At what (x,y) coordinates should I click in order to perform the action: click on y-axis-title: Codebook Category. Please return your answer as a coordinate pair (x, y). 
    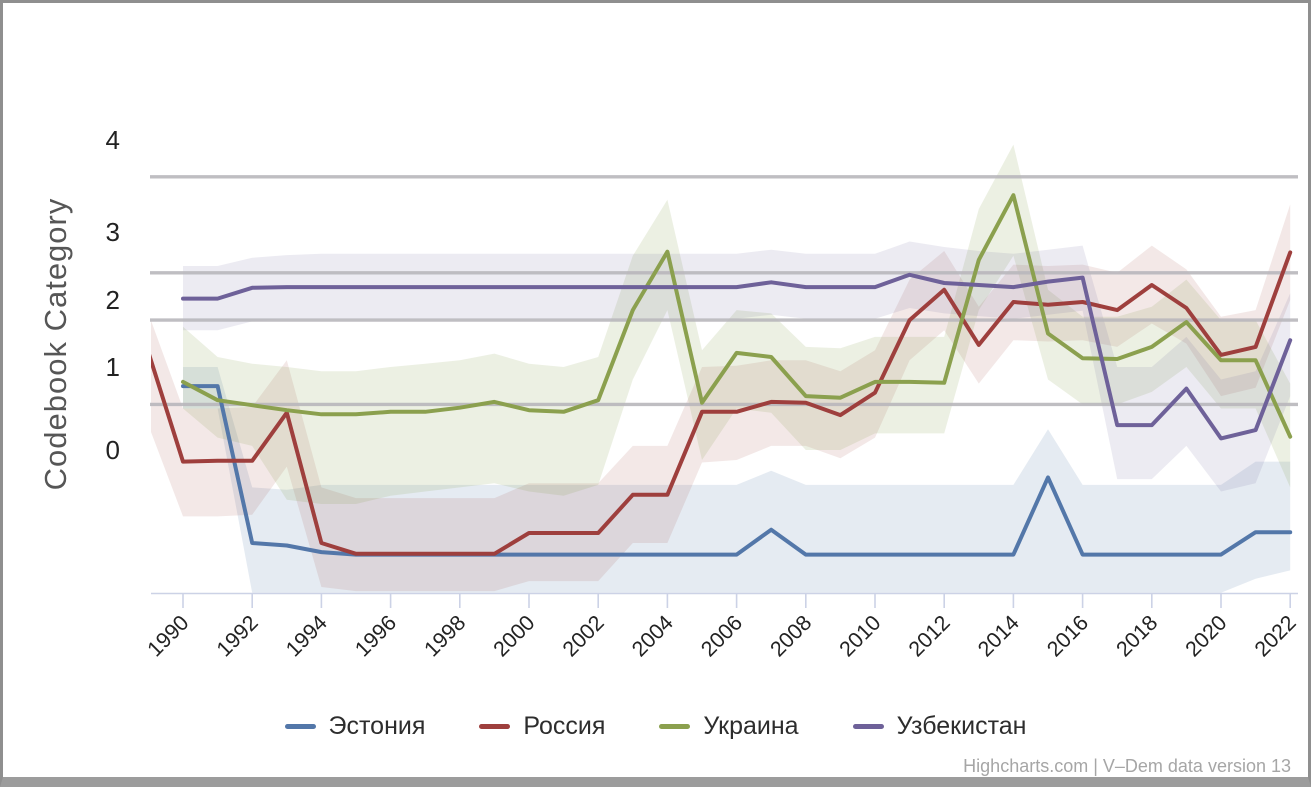
    Looking at the image, I should click on (55, 344).